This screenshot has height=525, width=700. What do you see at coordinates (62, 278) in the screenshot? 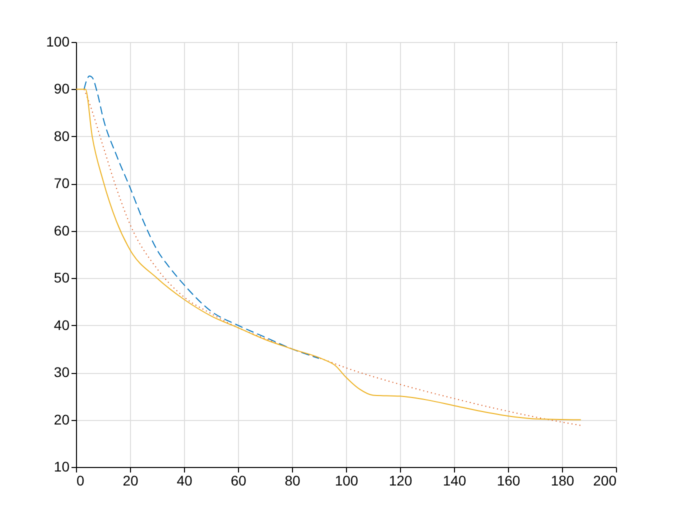
I see `y-tick-label: 50` at bounding box center [62, 278].